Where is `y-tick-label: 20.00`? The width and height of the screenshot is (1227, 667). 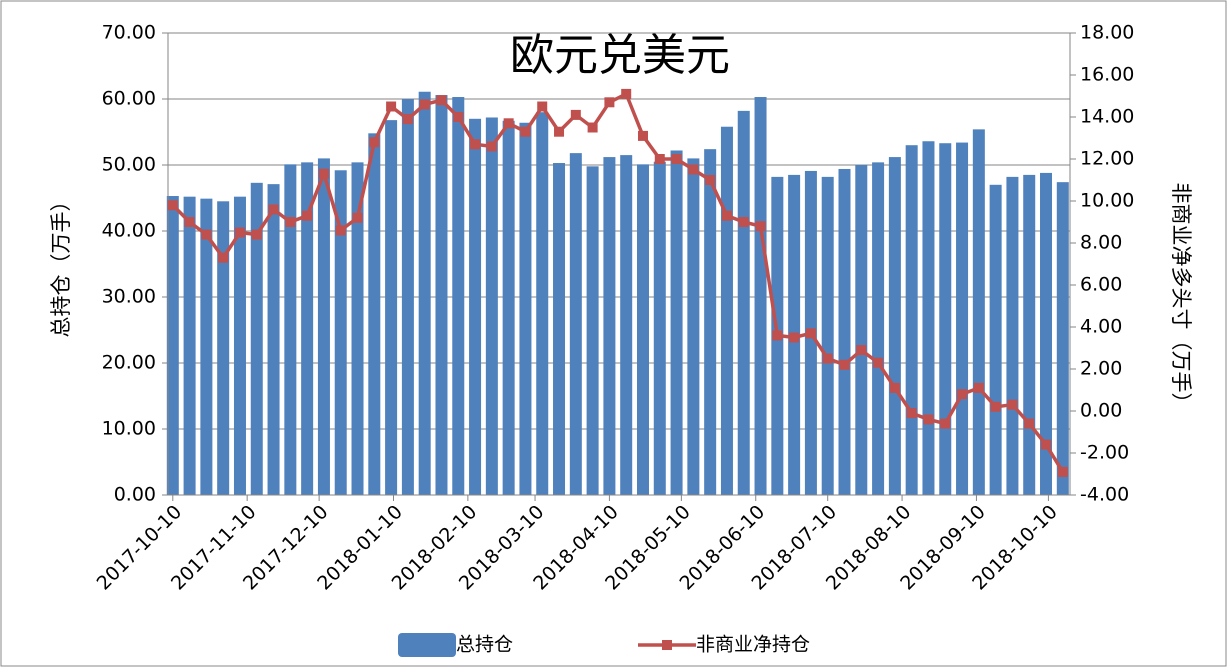 y-tick-label: 20.00 is located at coordinates (129, 363).